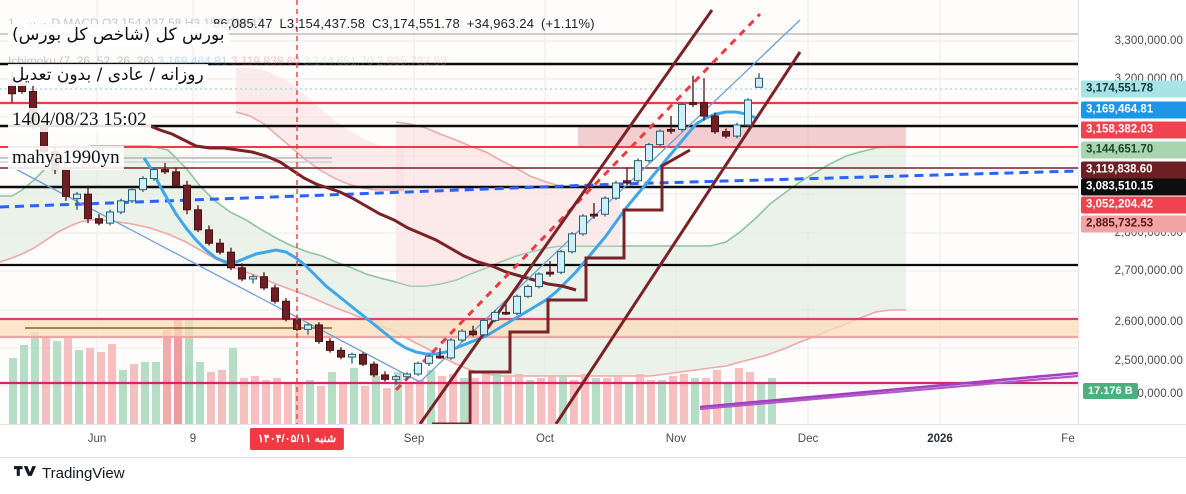 The height and width of the screenshot is (494, 1186). What do you see at coordinates (545, 439) in the screenshot?
I see `time-tick-label: Oct` at bounding box center [545, 439].